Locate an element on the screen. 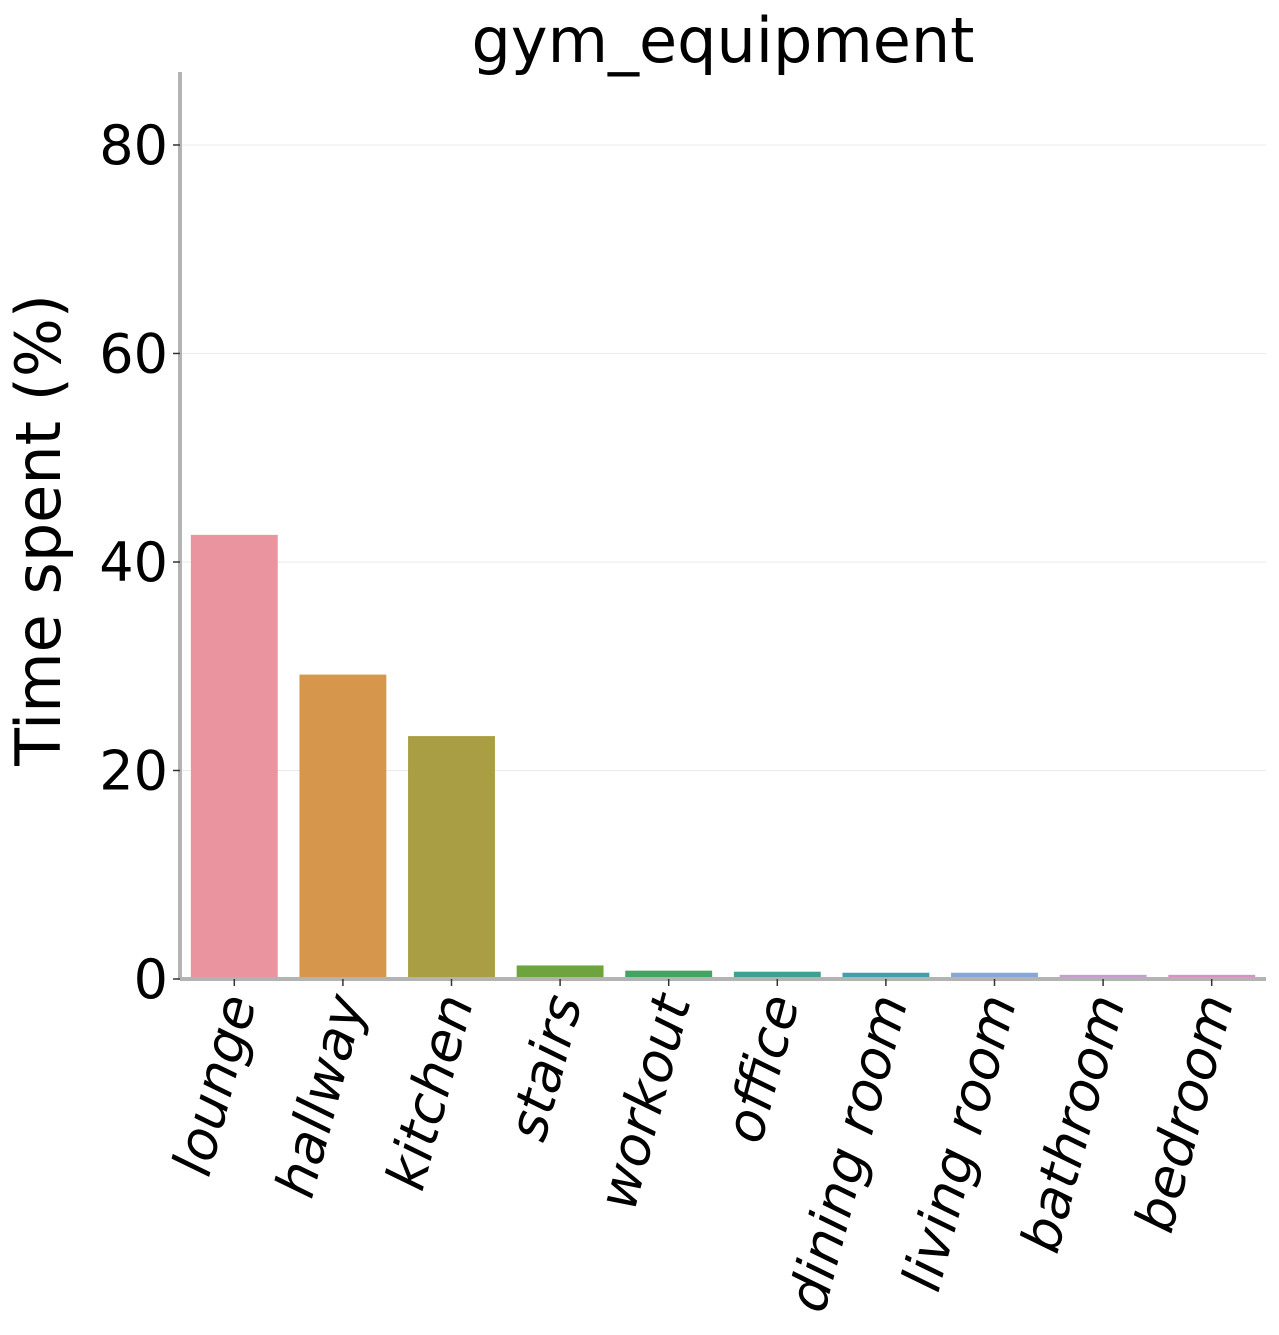 The width and height of the screenshot is (1279, 1335). bar-hallway is located at coordinates (343, 826).